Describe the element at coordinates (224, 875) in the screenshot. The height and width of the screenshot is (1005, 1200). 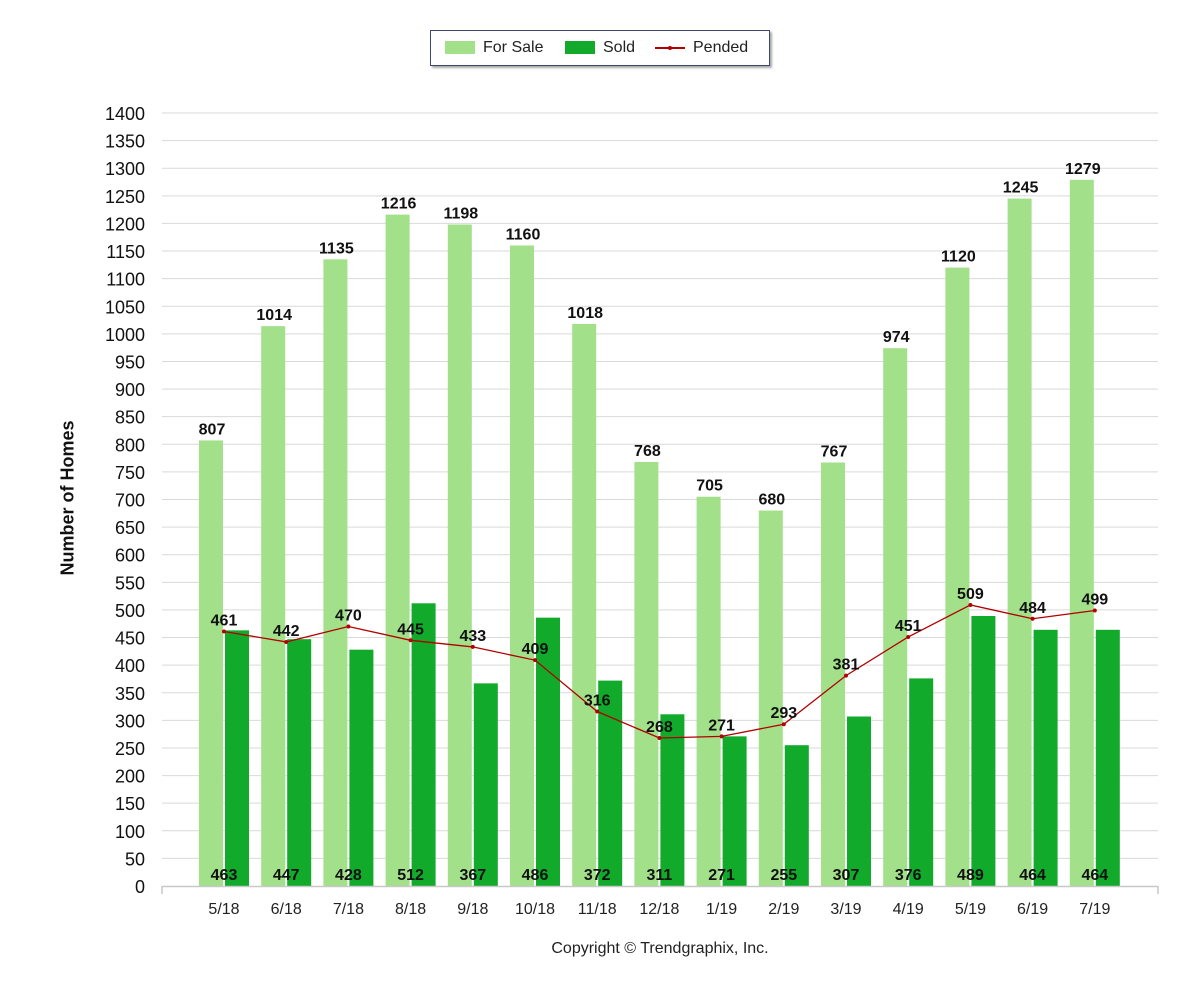
I see `data-label-sold: 463` at that location.